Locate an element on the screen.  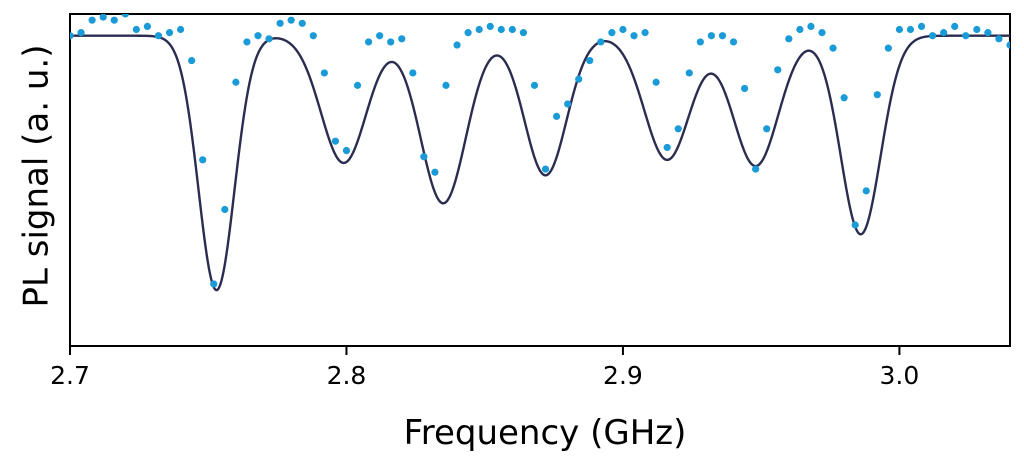
x-tick-label: 2.8 is located at coordinates (347, 375).